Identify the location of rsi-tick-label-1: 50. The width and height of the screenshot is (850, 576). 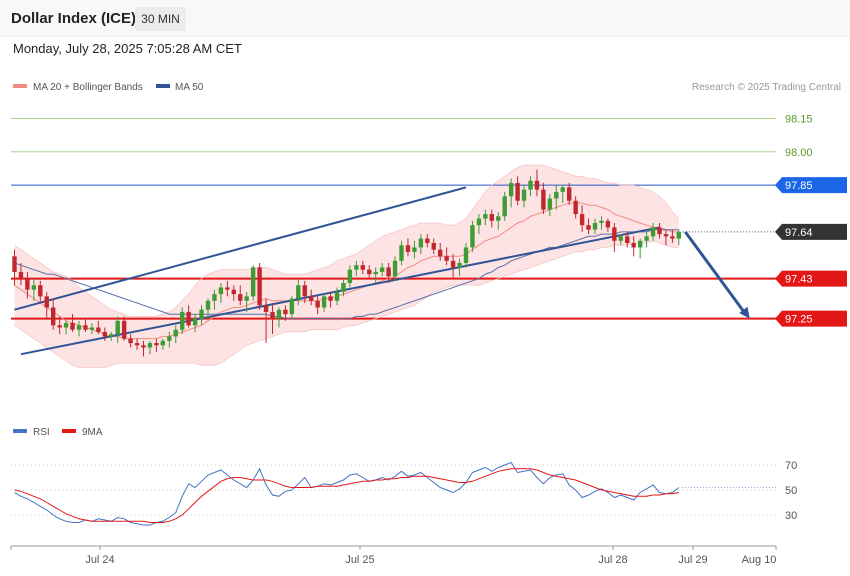
(791, 491).